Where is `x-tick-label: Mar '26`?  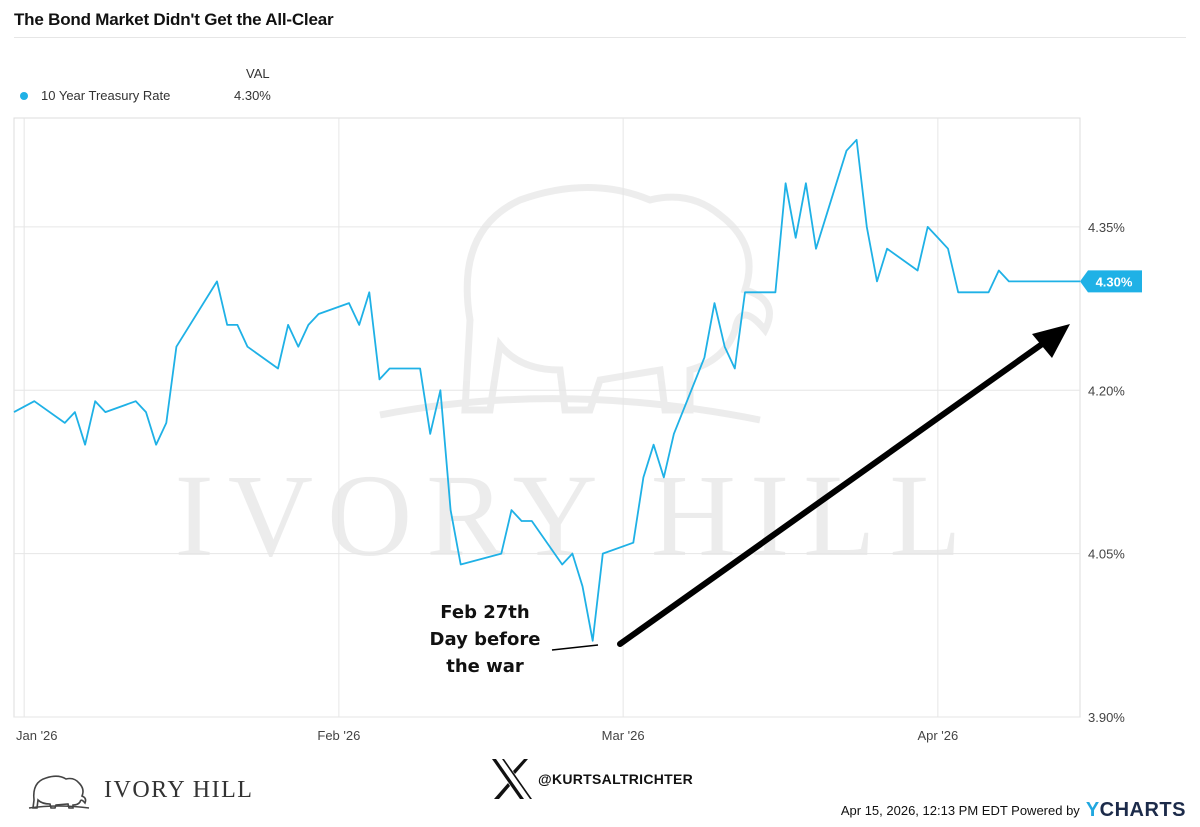 x-tick-label: Mar '26 is located at coordinates (623, 735).